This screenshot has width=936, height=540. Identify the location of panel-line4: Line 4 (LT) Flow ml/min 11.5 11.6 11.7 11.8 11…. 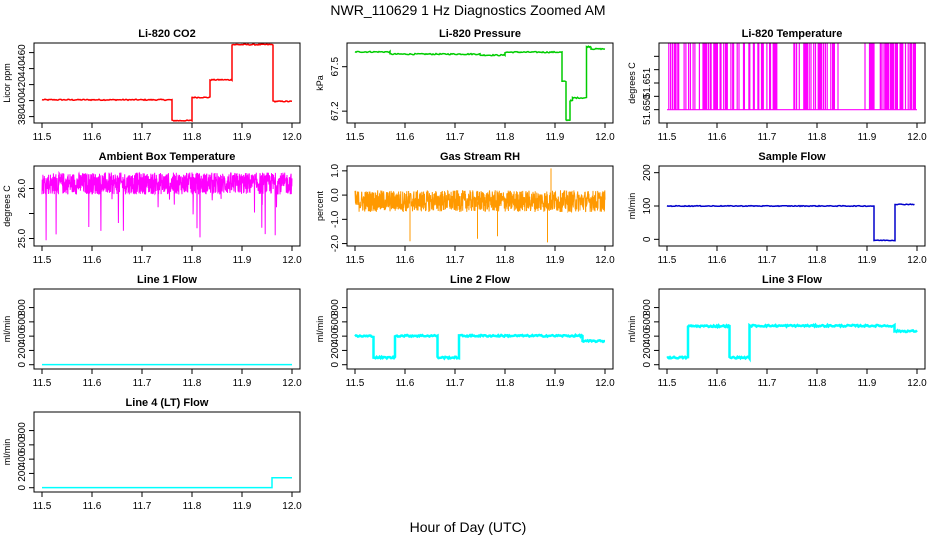
(152, 454).